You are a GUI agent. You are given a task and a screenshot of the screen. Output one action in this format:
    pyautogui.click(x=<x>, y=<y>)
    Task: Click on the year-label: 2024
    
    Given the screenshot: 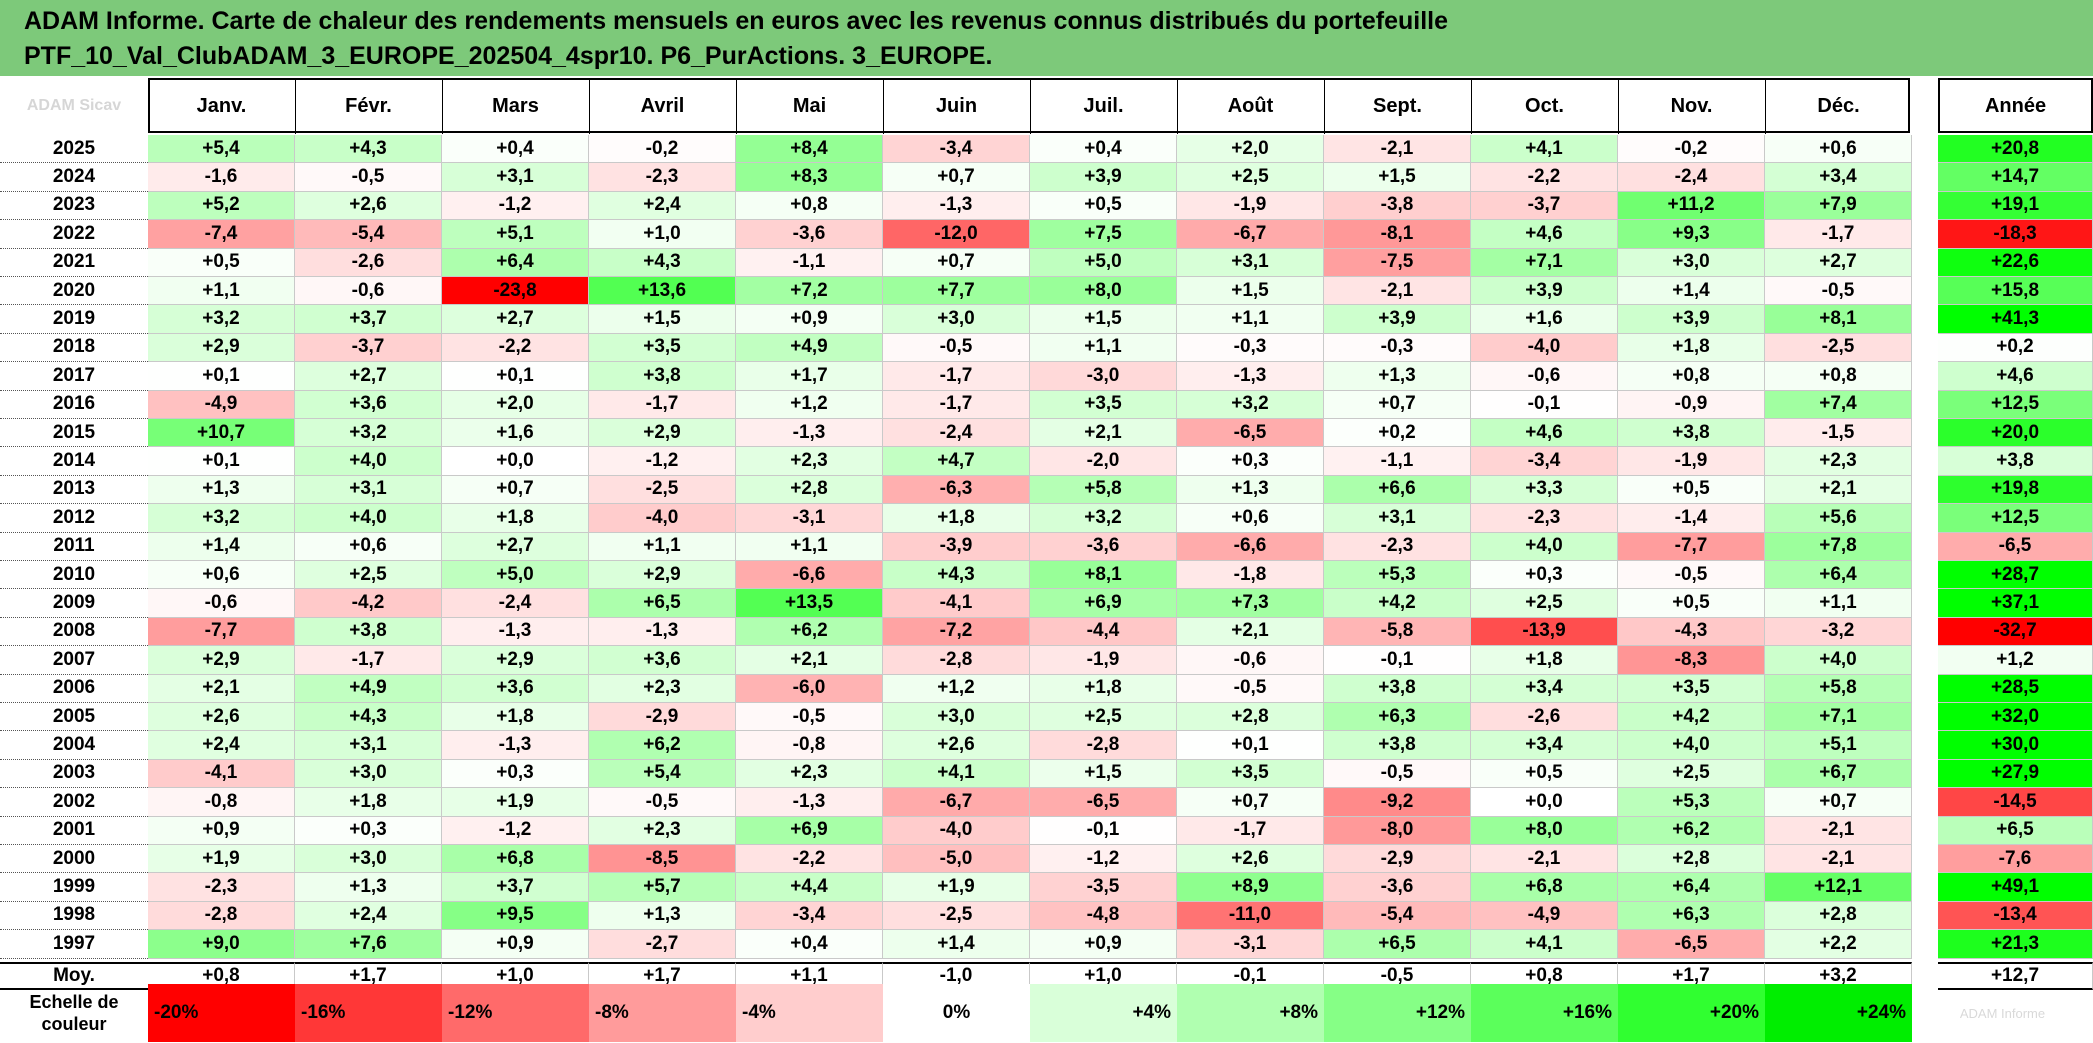 What is the action you would take?
    pyautogui.click(x=74, y=177)
    